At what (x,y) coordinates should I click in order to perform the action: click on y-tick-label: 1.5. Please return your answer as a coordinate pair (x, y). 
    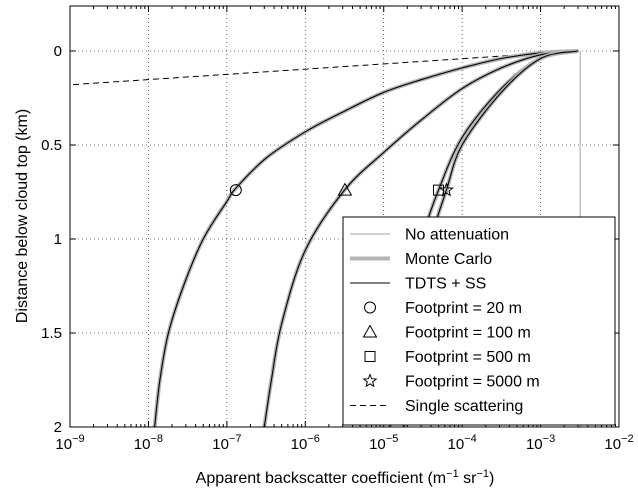
    Looking at the image, I should click on (51, 333).